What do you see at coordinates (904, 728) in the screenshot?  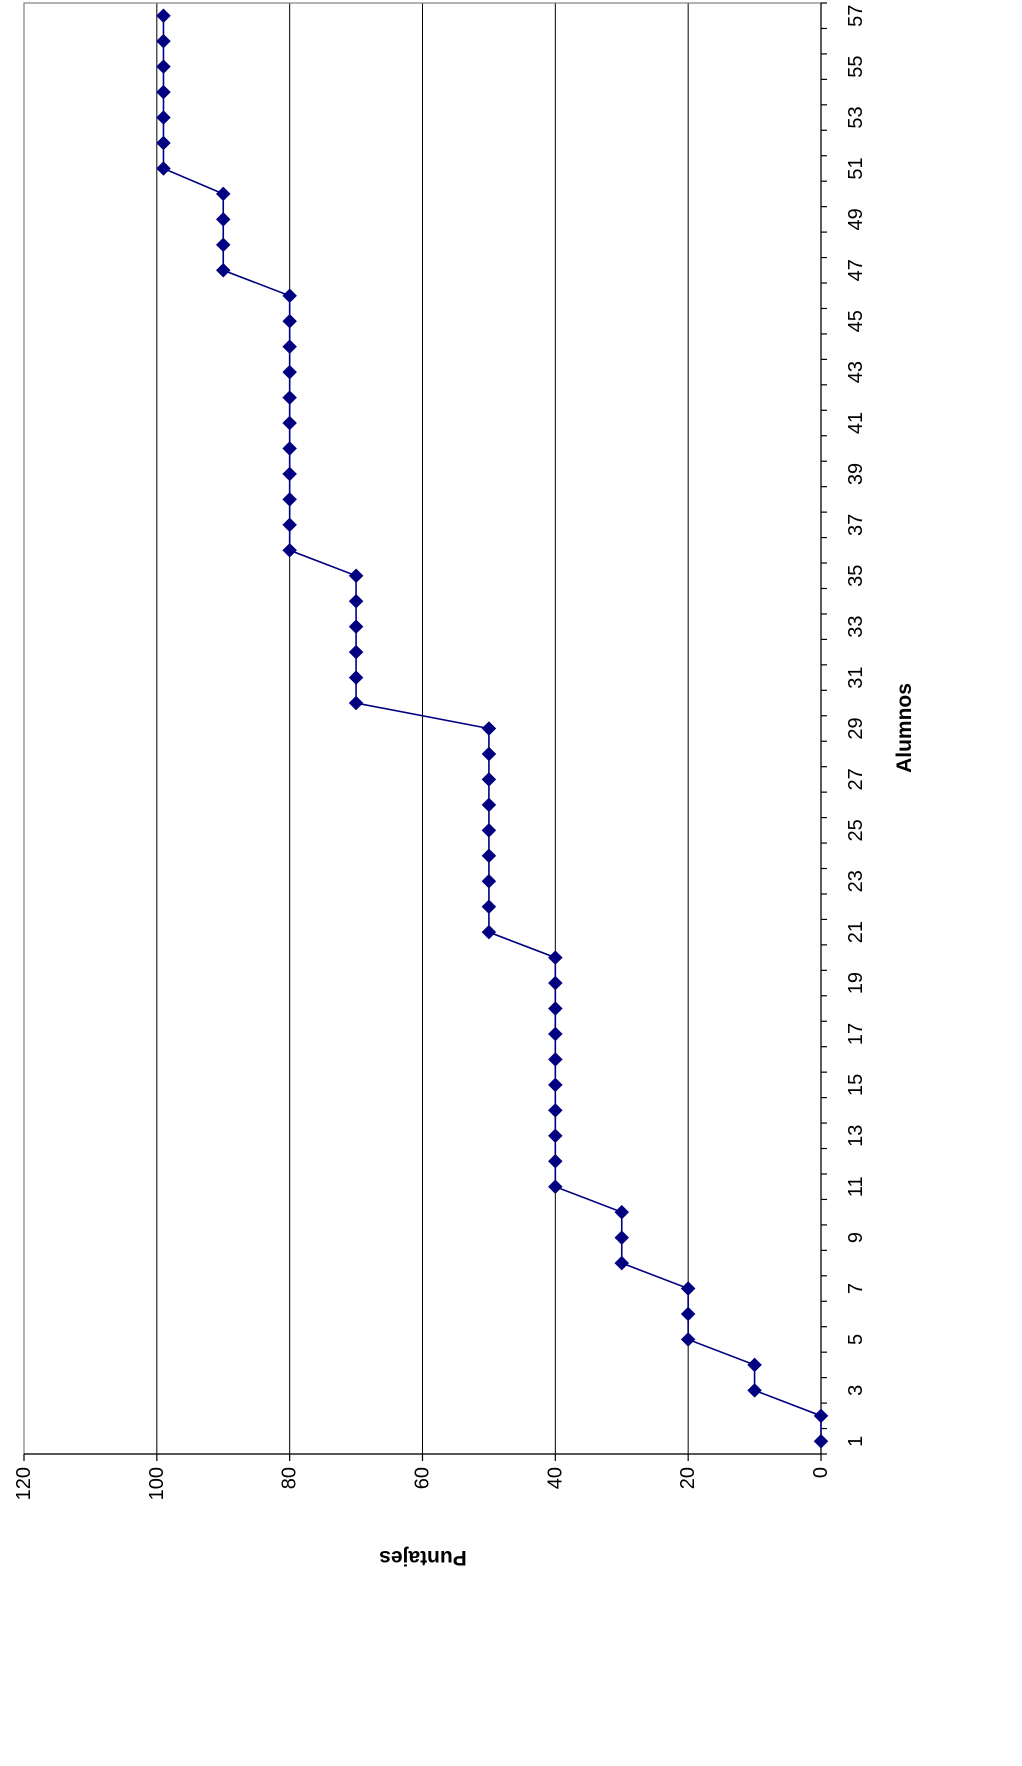 I see `x-axis-label: Alumnos` at bounding box center [904, 728].